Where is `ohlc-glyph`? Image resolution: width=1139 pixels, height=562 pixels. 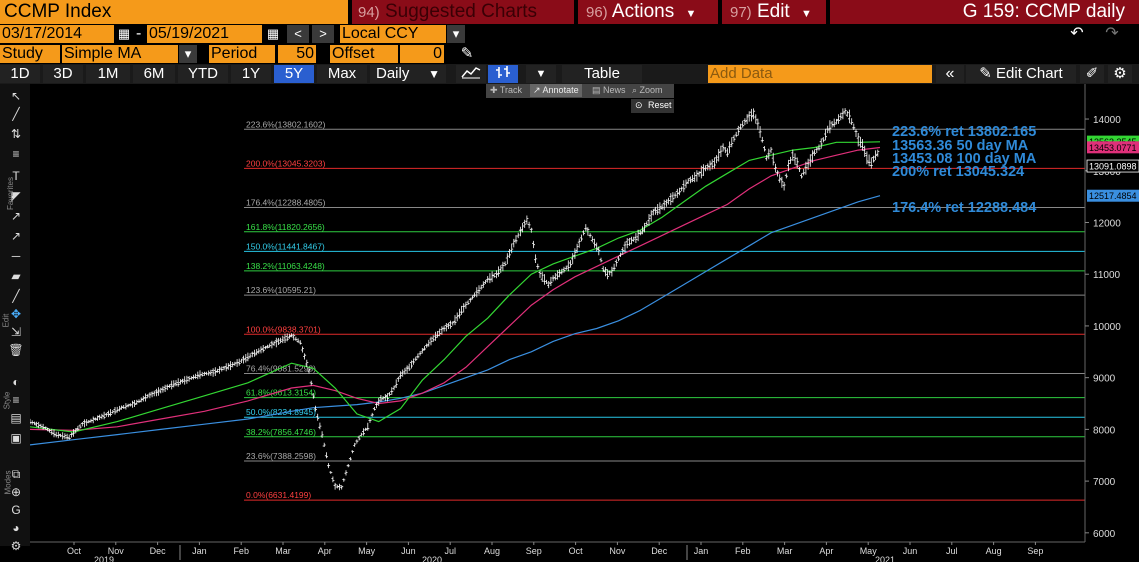 ohlc-glyph is located at coordinates (503, 72).